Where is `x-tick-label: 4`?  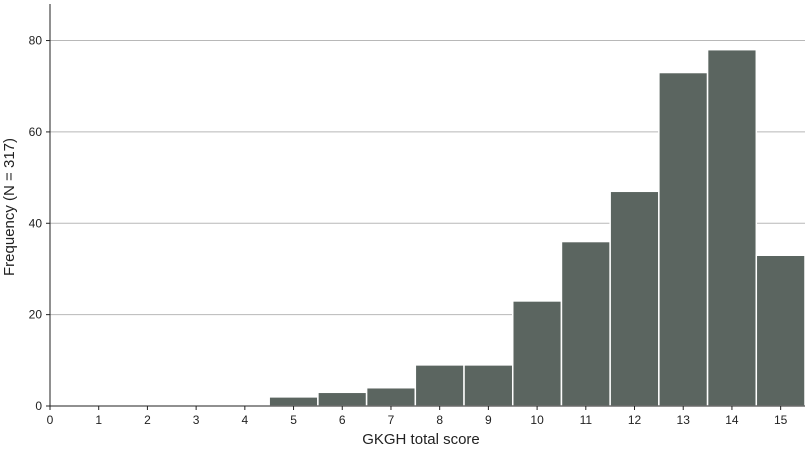
x-tick-label: 4 is located at coordinates (244, 420).